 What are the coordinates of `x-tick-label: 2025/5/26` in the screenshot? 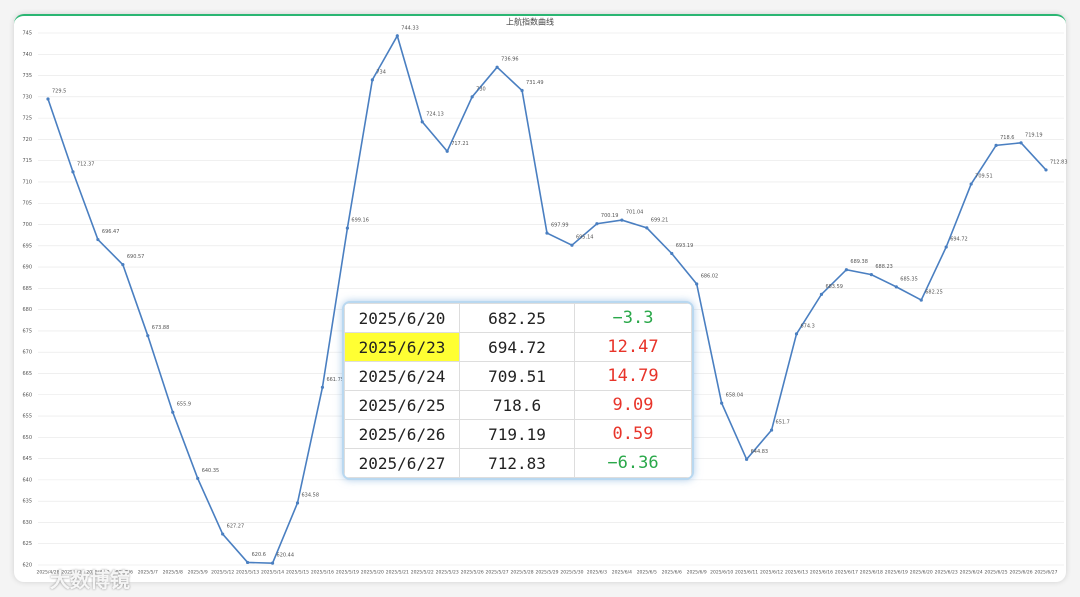 It's located at (472, 573).